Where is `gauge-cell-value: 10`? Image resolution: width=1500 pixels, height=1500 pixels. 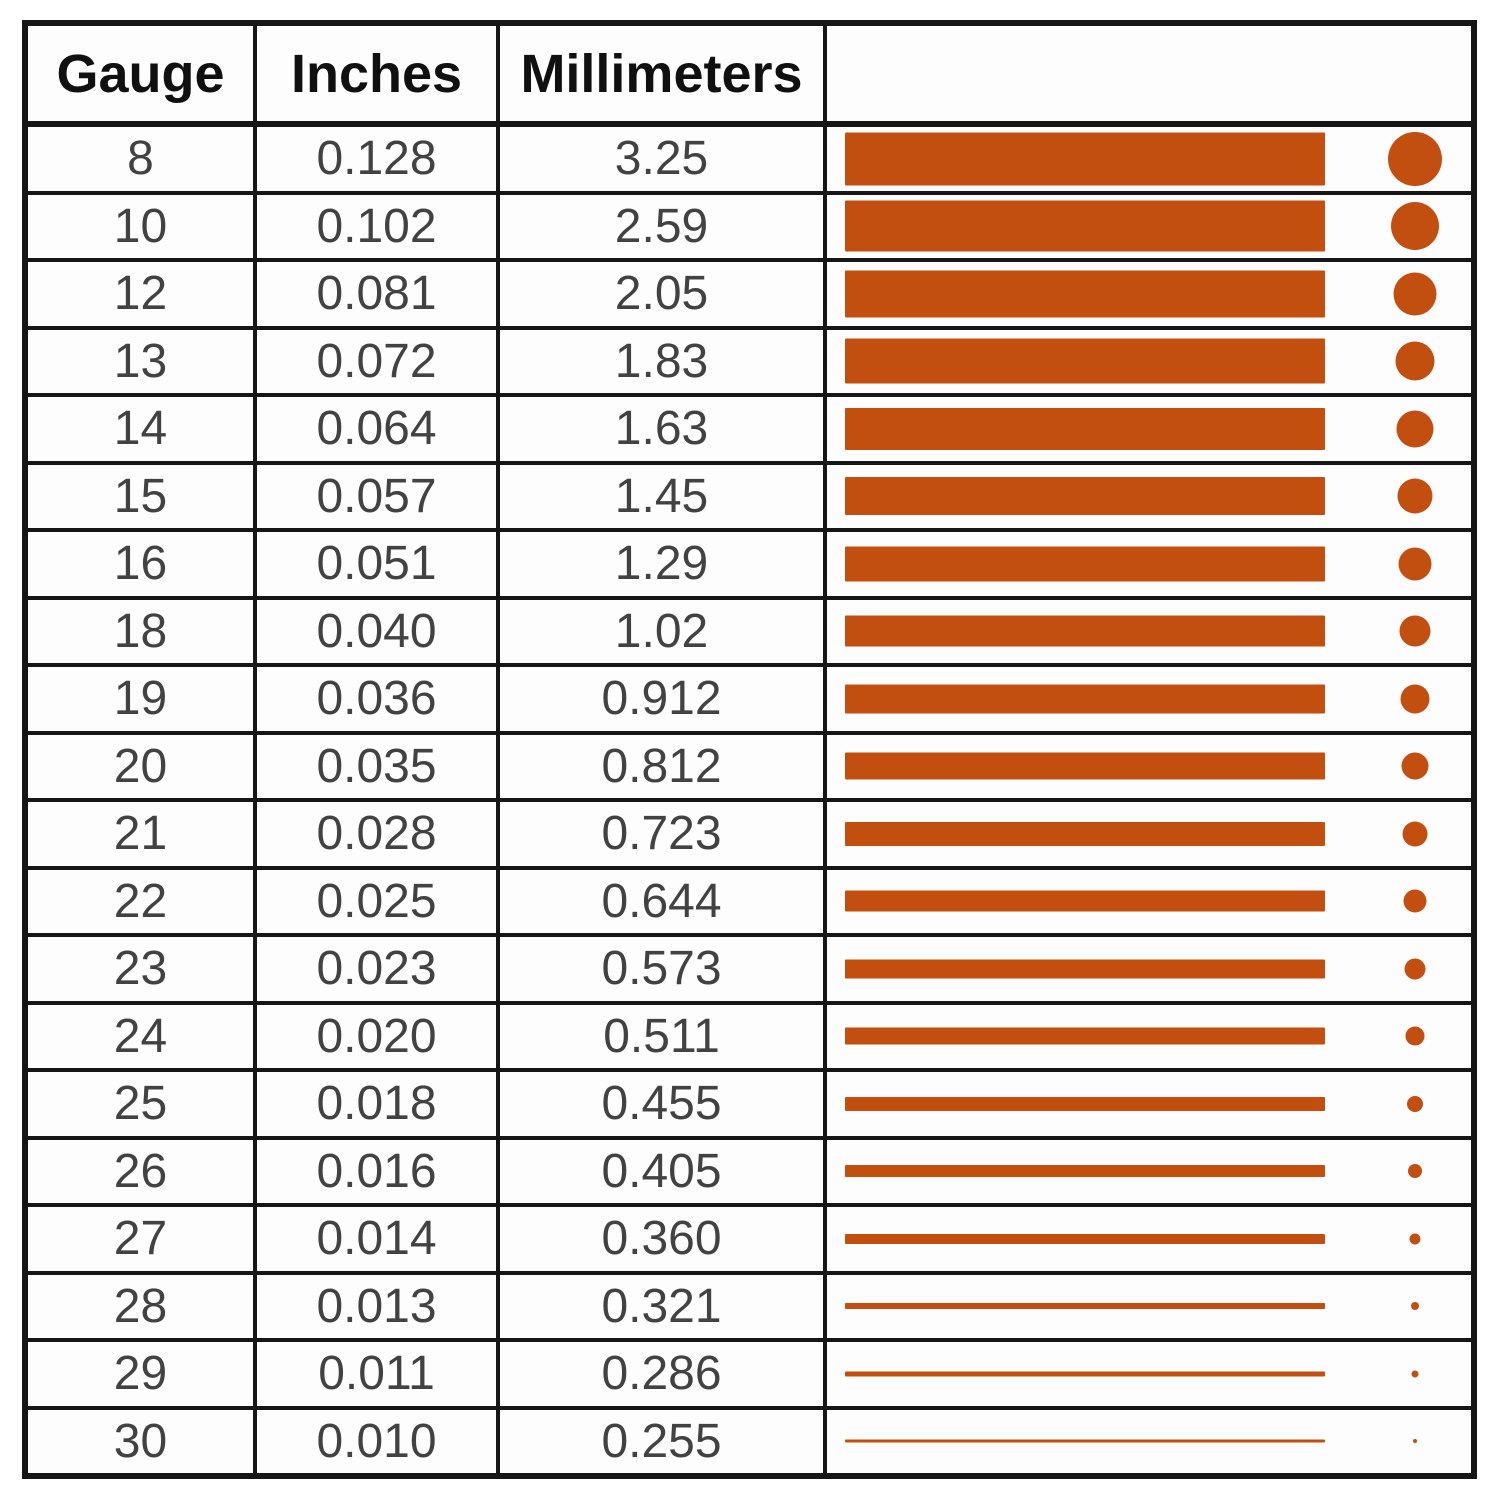
gauge-cell-value: 10 is located at coordinates (140, 226).